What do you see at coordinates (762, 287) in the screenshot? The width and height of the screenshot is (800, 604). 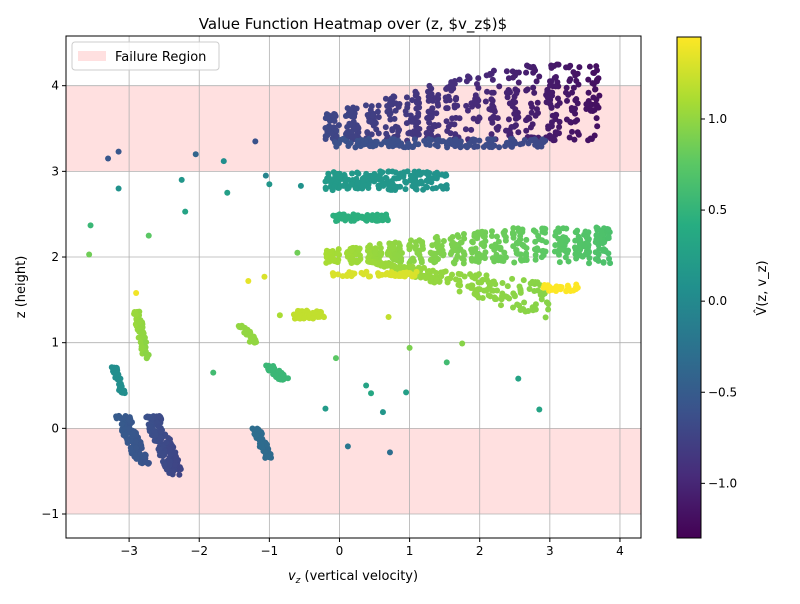 I see `colorbar-label: V̂(z, v_z)` at bounding box center [762, 287].